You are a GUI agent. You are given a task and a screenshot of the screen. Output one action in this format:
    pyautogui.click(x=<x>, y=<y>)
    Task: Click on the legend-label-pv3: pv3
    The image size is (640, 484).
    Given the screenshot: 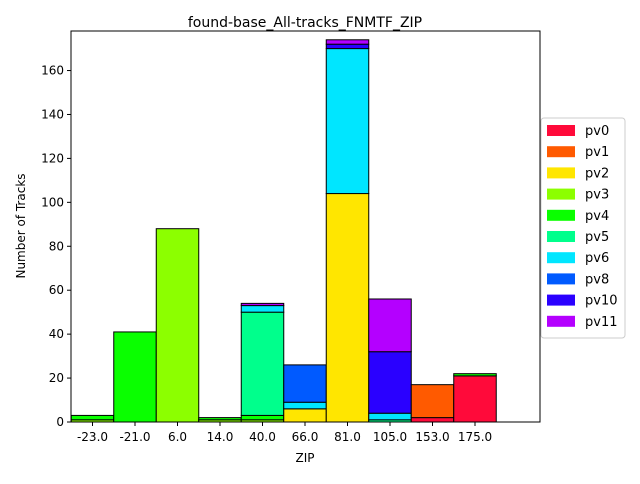 What is the action you would take?
    pyautogui.click(x=597, y=195)
    